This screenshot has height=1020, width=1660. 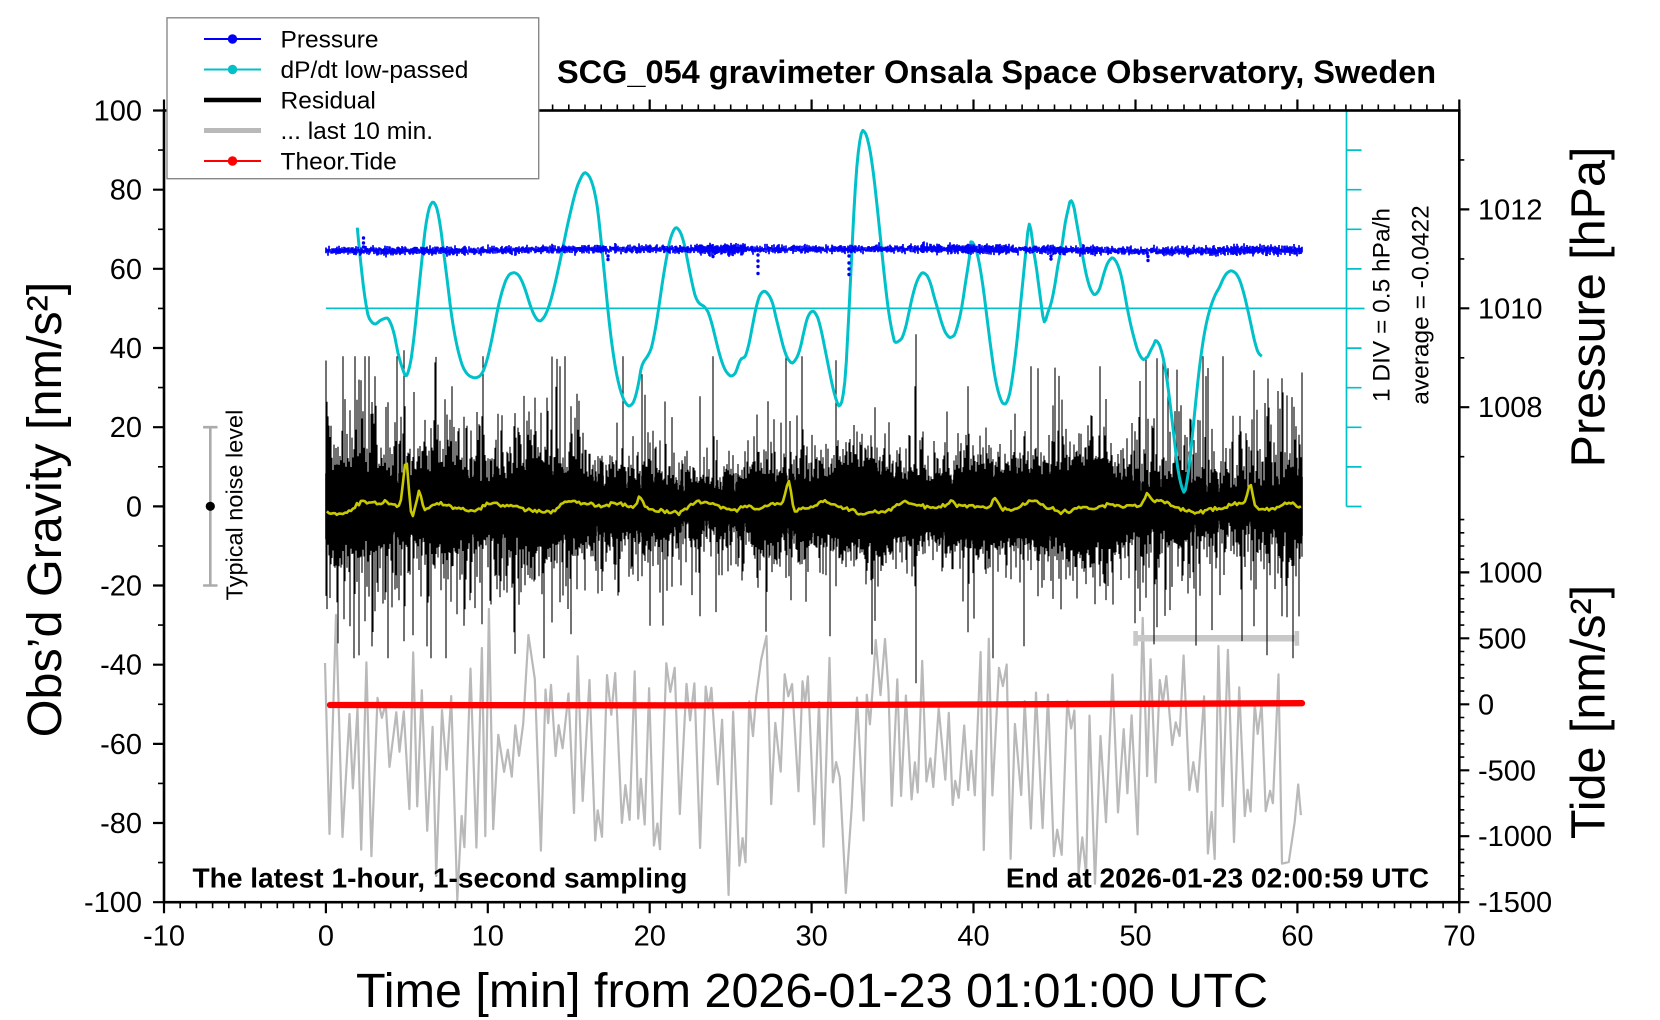 What do you see at coordinates (1217, 878) in the screenshot?
I see `svg-text: End at 2026-01-23 02:00:59 UTC` at bounding box center [1217, 878].